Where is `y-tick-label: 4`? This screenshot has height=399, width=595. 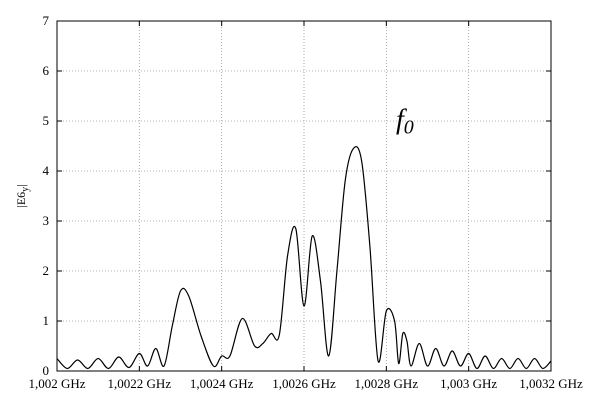
y-tick-label: 4 is located at coordinates (46, 170).